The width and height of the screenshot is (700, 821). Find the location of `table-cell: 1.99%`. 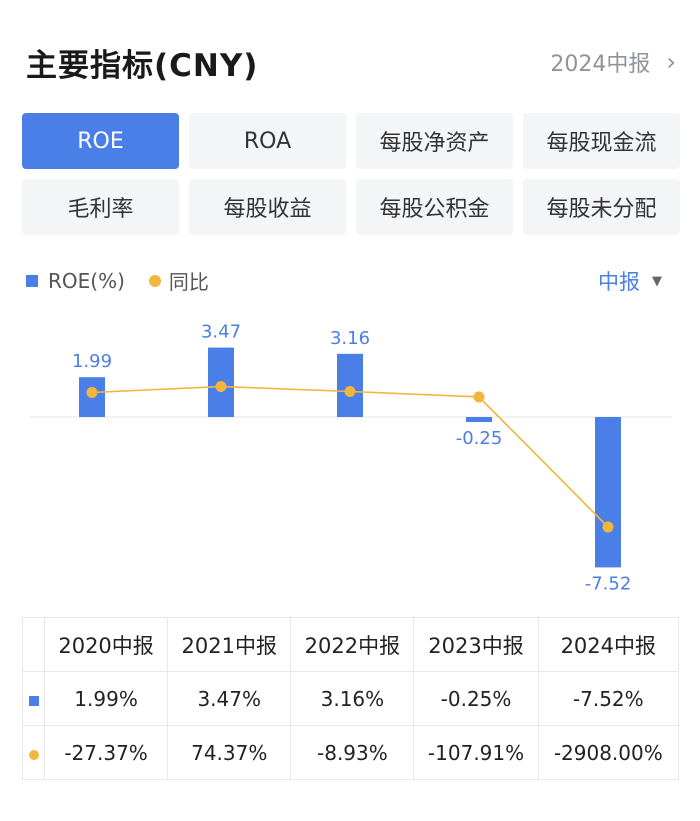

table-cell: 1.99% is located at coordinates (106, 698).